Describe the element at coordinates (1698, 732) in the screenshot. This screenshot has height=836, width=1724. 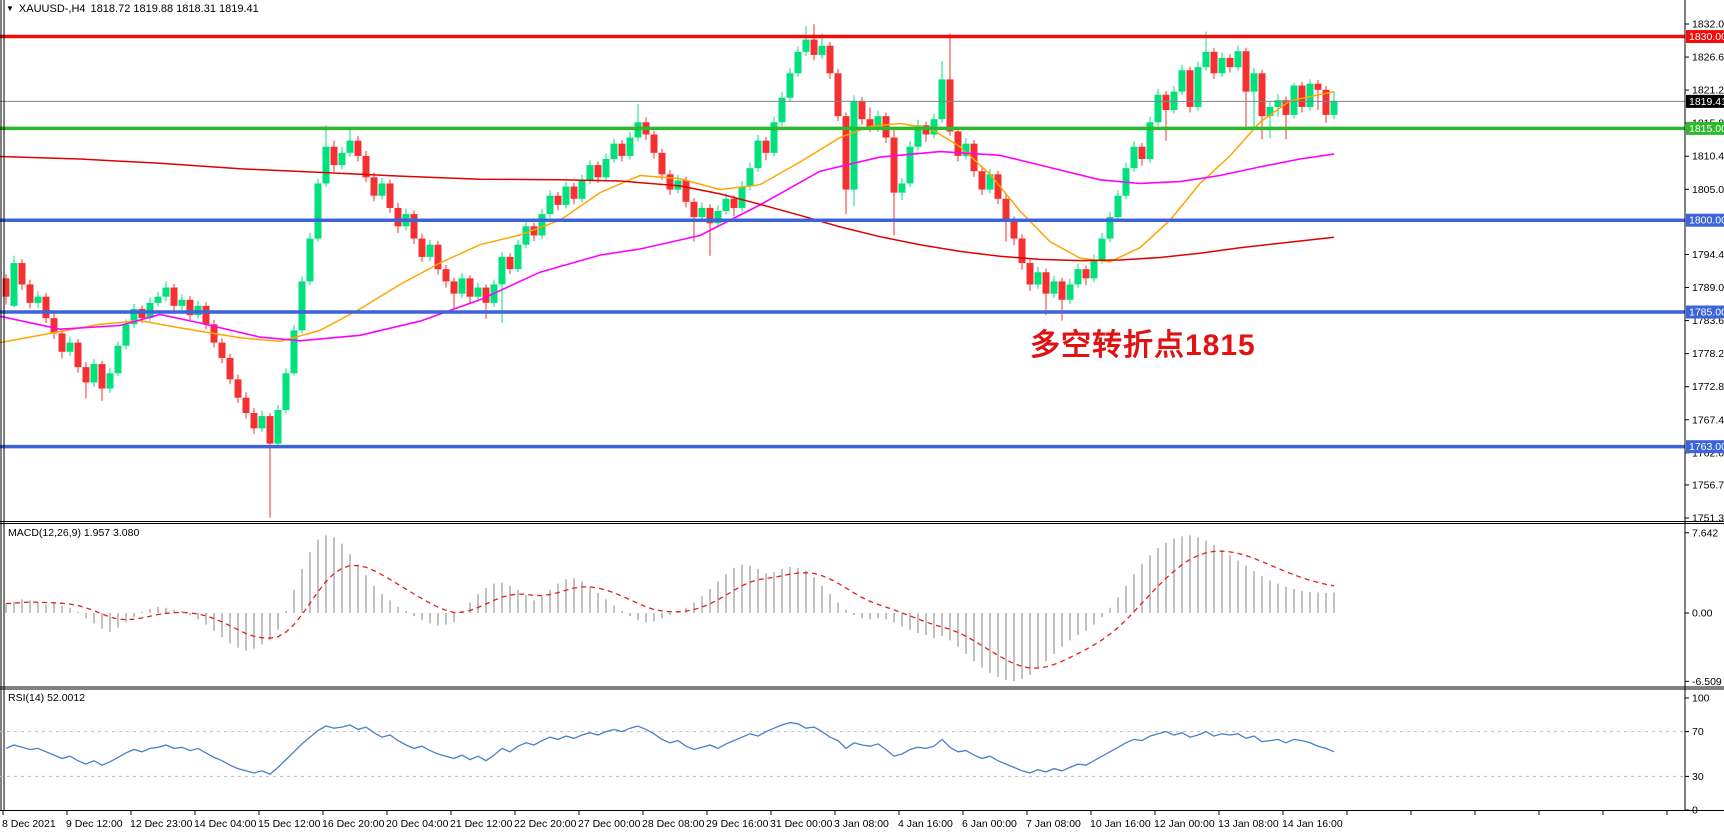
I see `svg-text: 70` at that location.